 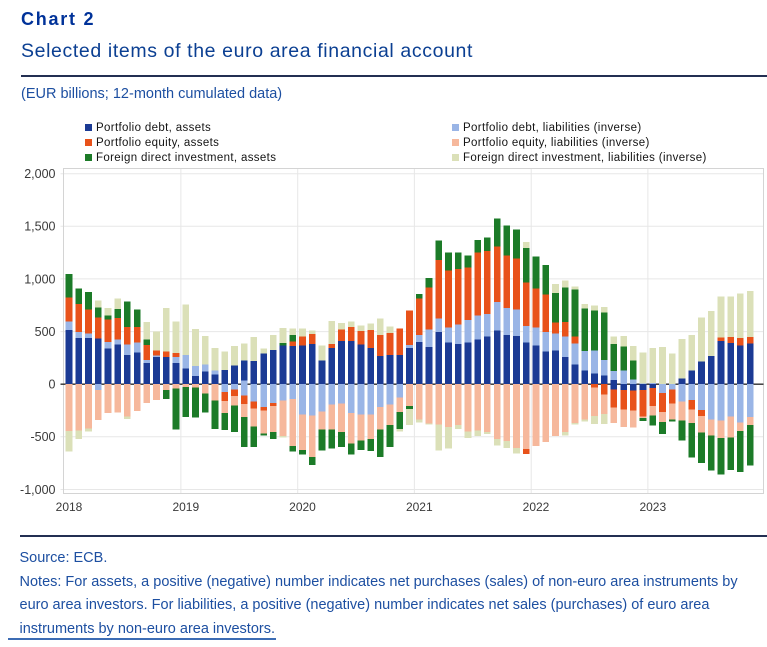 What do you see at coordinates (52, 385) in the screenshot?
I see `svg-text: 0` at bounding box center [52, 385].